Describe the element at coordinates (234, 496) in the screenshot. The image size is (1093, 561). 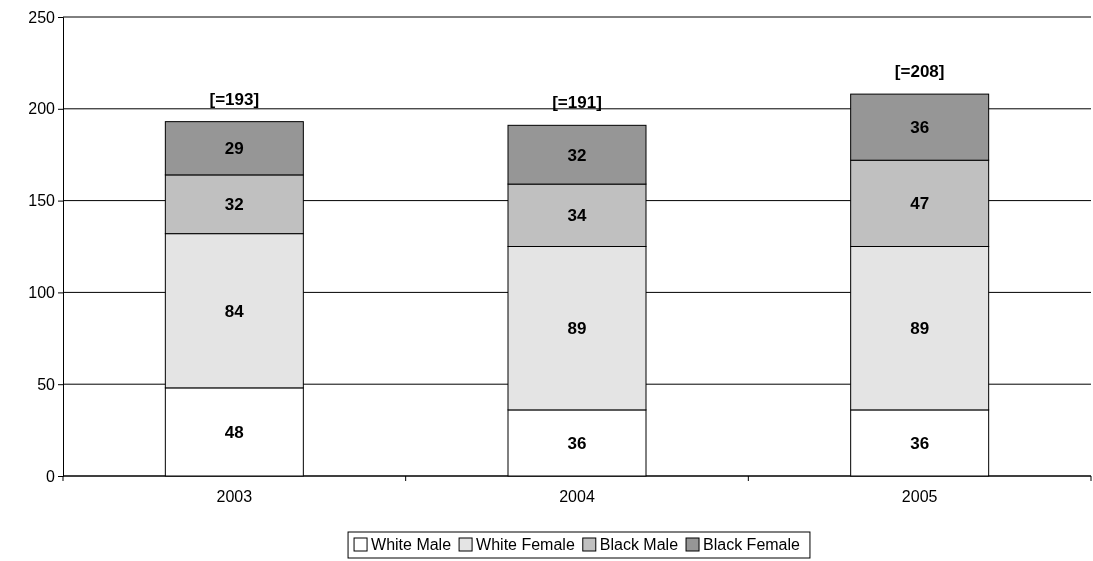
I see `x-tick-label: 2003` at that location.